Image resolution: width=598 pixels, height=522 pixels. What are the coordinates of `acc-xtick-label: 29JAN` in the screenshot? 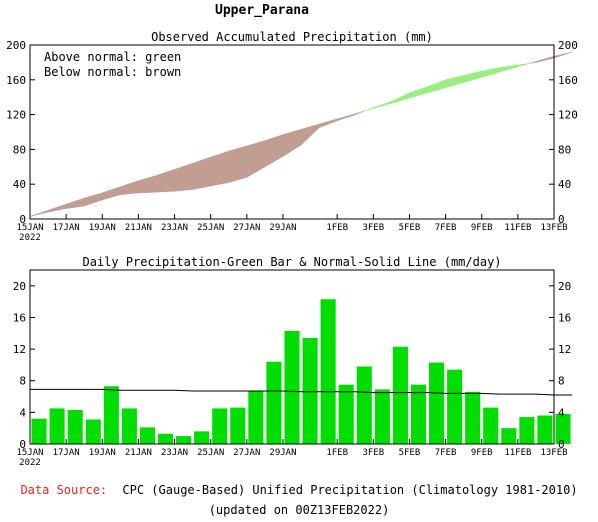 It's located at (282, 228).